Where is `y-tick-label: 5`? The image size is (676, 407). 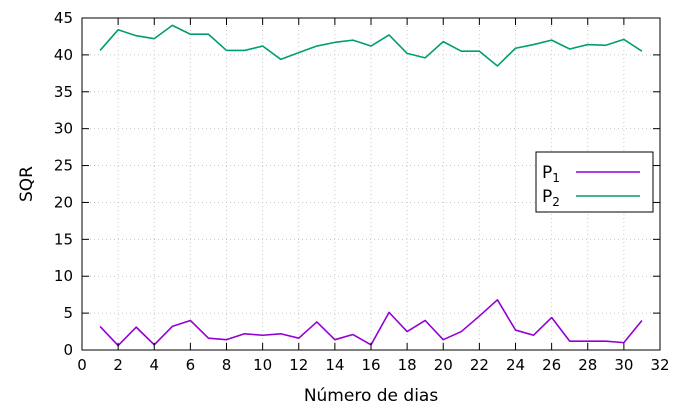
y-tick-label: 5 is located at coordinates (68, 313).